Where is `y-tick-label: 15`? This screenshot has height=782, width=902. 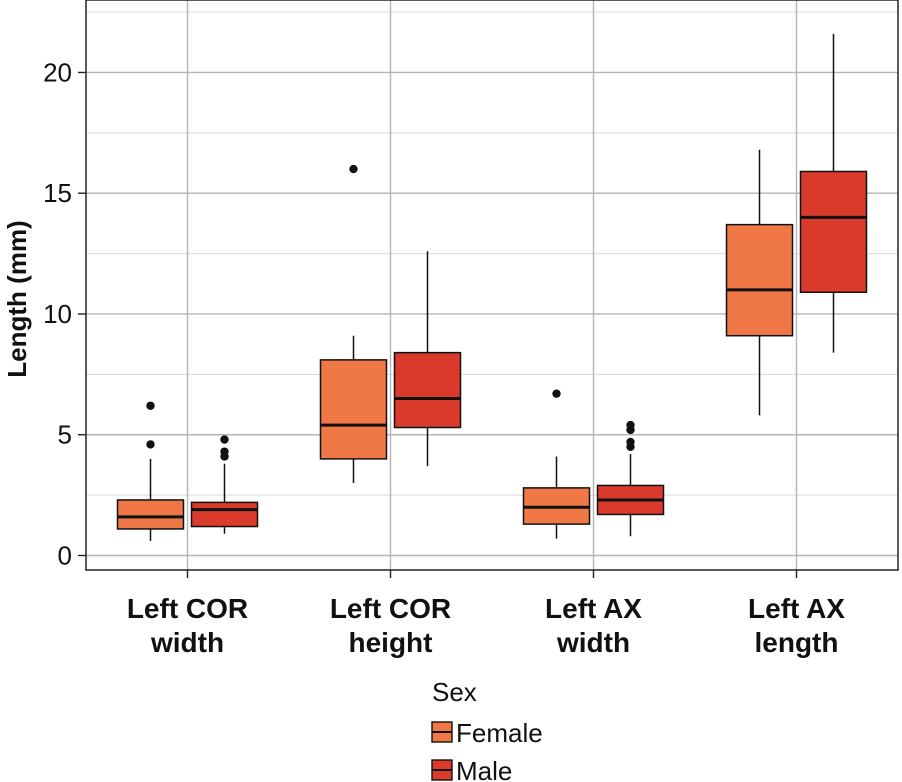
y-tick-label: 15 is located at coordinates (57, 193).